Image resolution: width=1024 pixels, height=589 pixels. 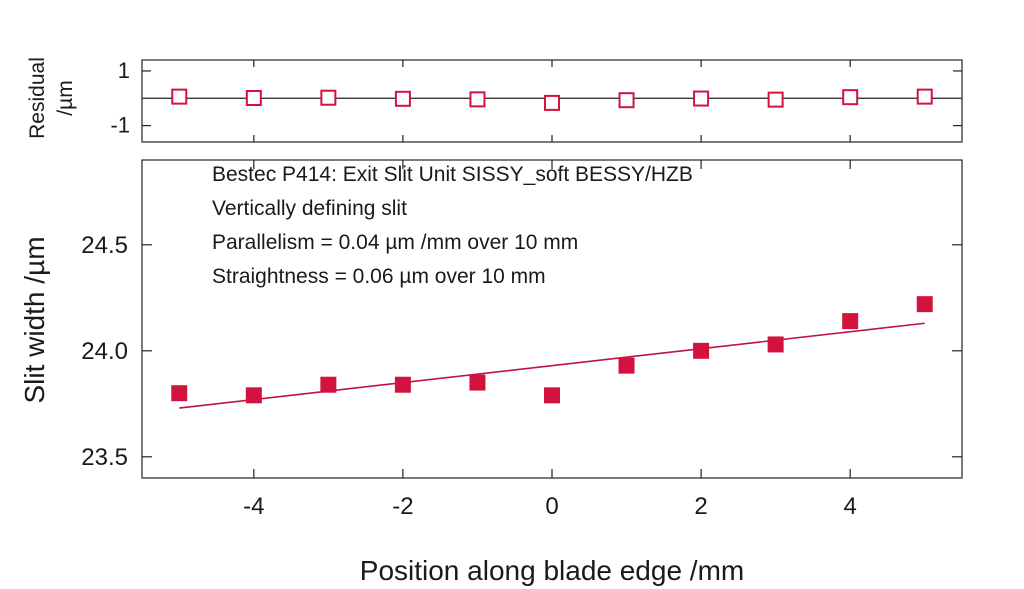 I want to click on y-tick-label: 23.5, so click(x=104, y=457).